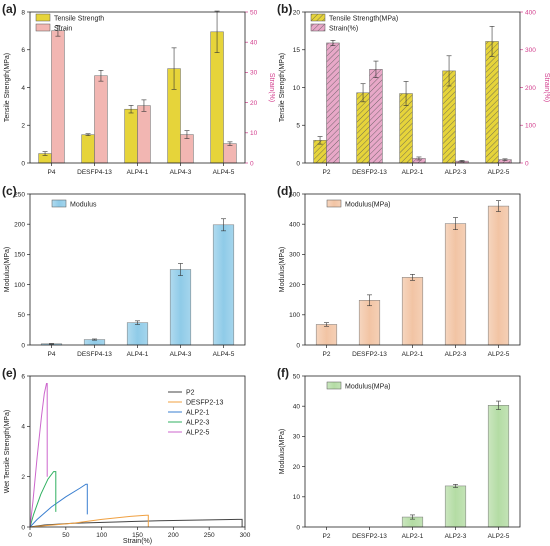 This screenshot has height=546, width=550. Describe the element at coordinates (7, 270) in the screenshot. I see `y-axis-label: Modulus(MPa)` at that location.